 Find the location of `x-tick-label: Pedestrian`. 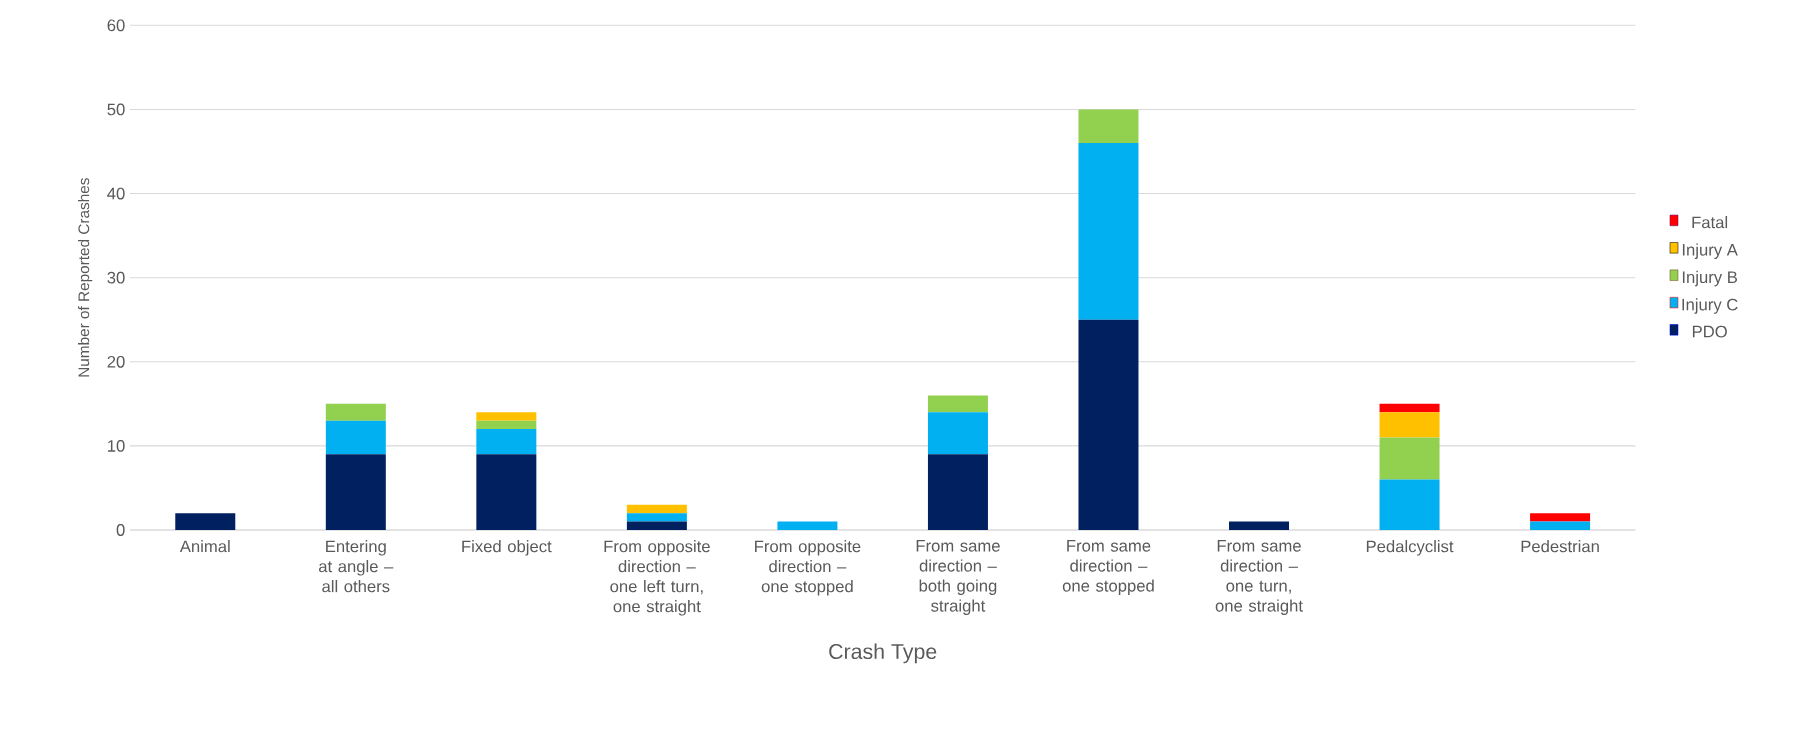

x-tick-label: Pedestrian is located at coordinates (1560, 546).